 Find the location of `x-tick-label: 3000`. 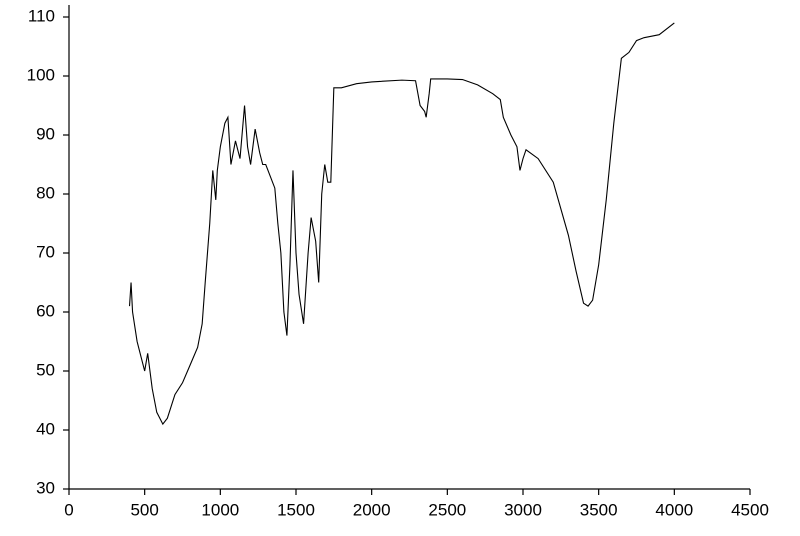

x-tick-label: 3000 is located at coordinates (523, 509).